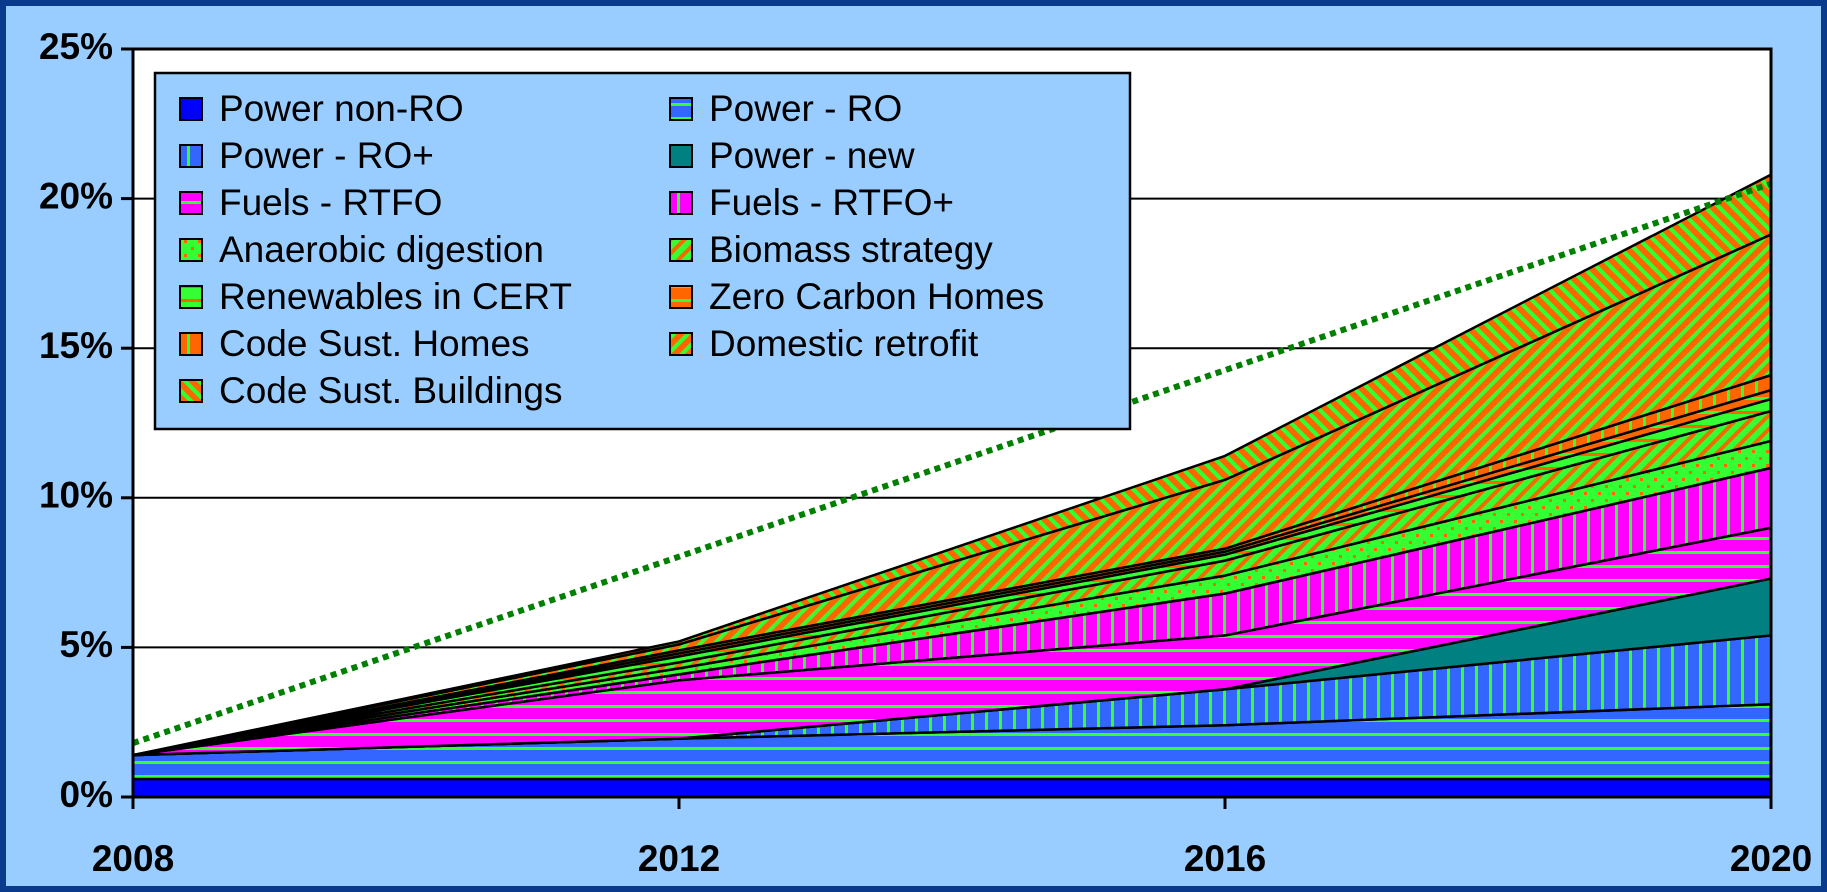  I want to click on x-tick-label: 2020, so click(1771, 858).